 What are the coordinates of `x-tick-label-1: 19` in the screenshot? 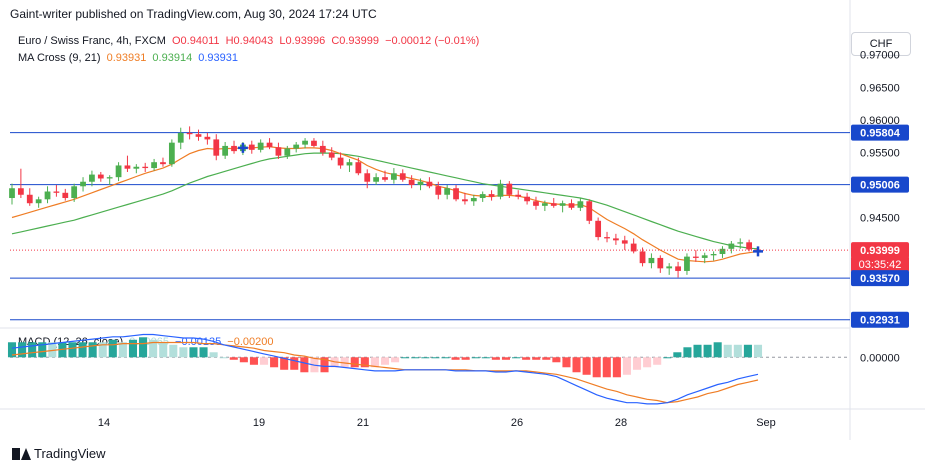 It's located at (259, 423).